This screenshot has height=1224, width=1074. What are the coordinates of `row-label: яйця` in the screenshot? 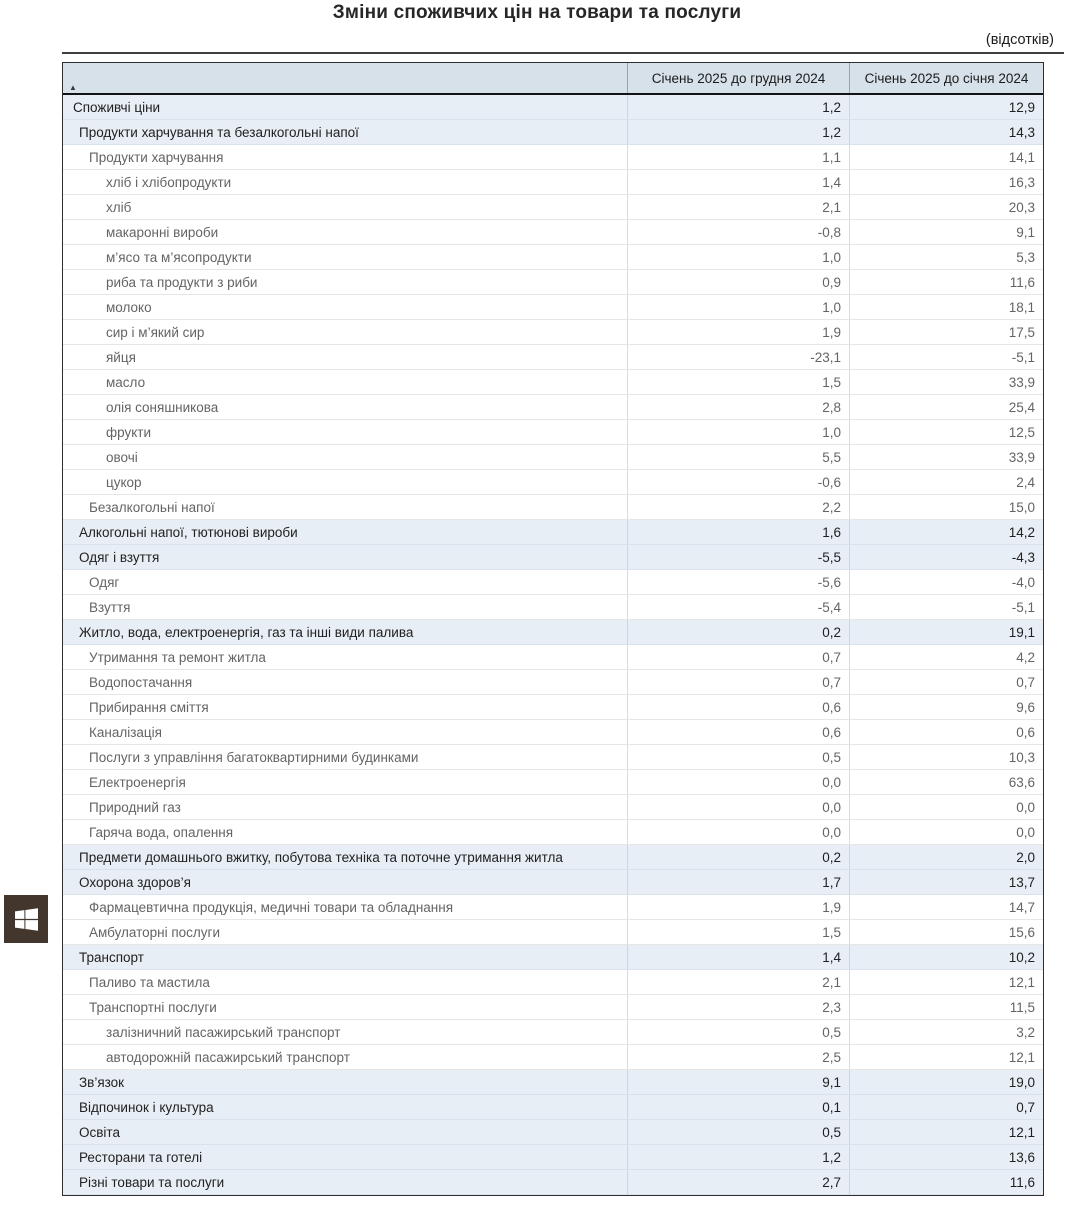 It's located at (121, 357).